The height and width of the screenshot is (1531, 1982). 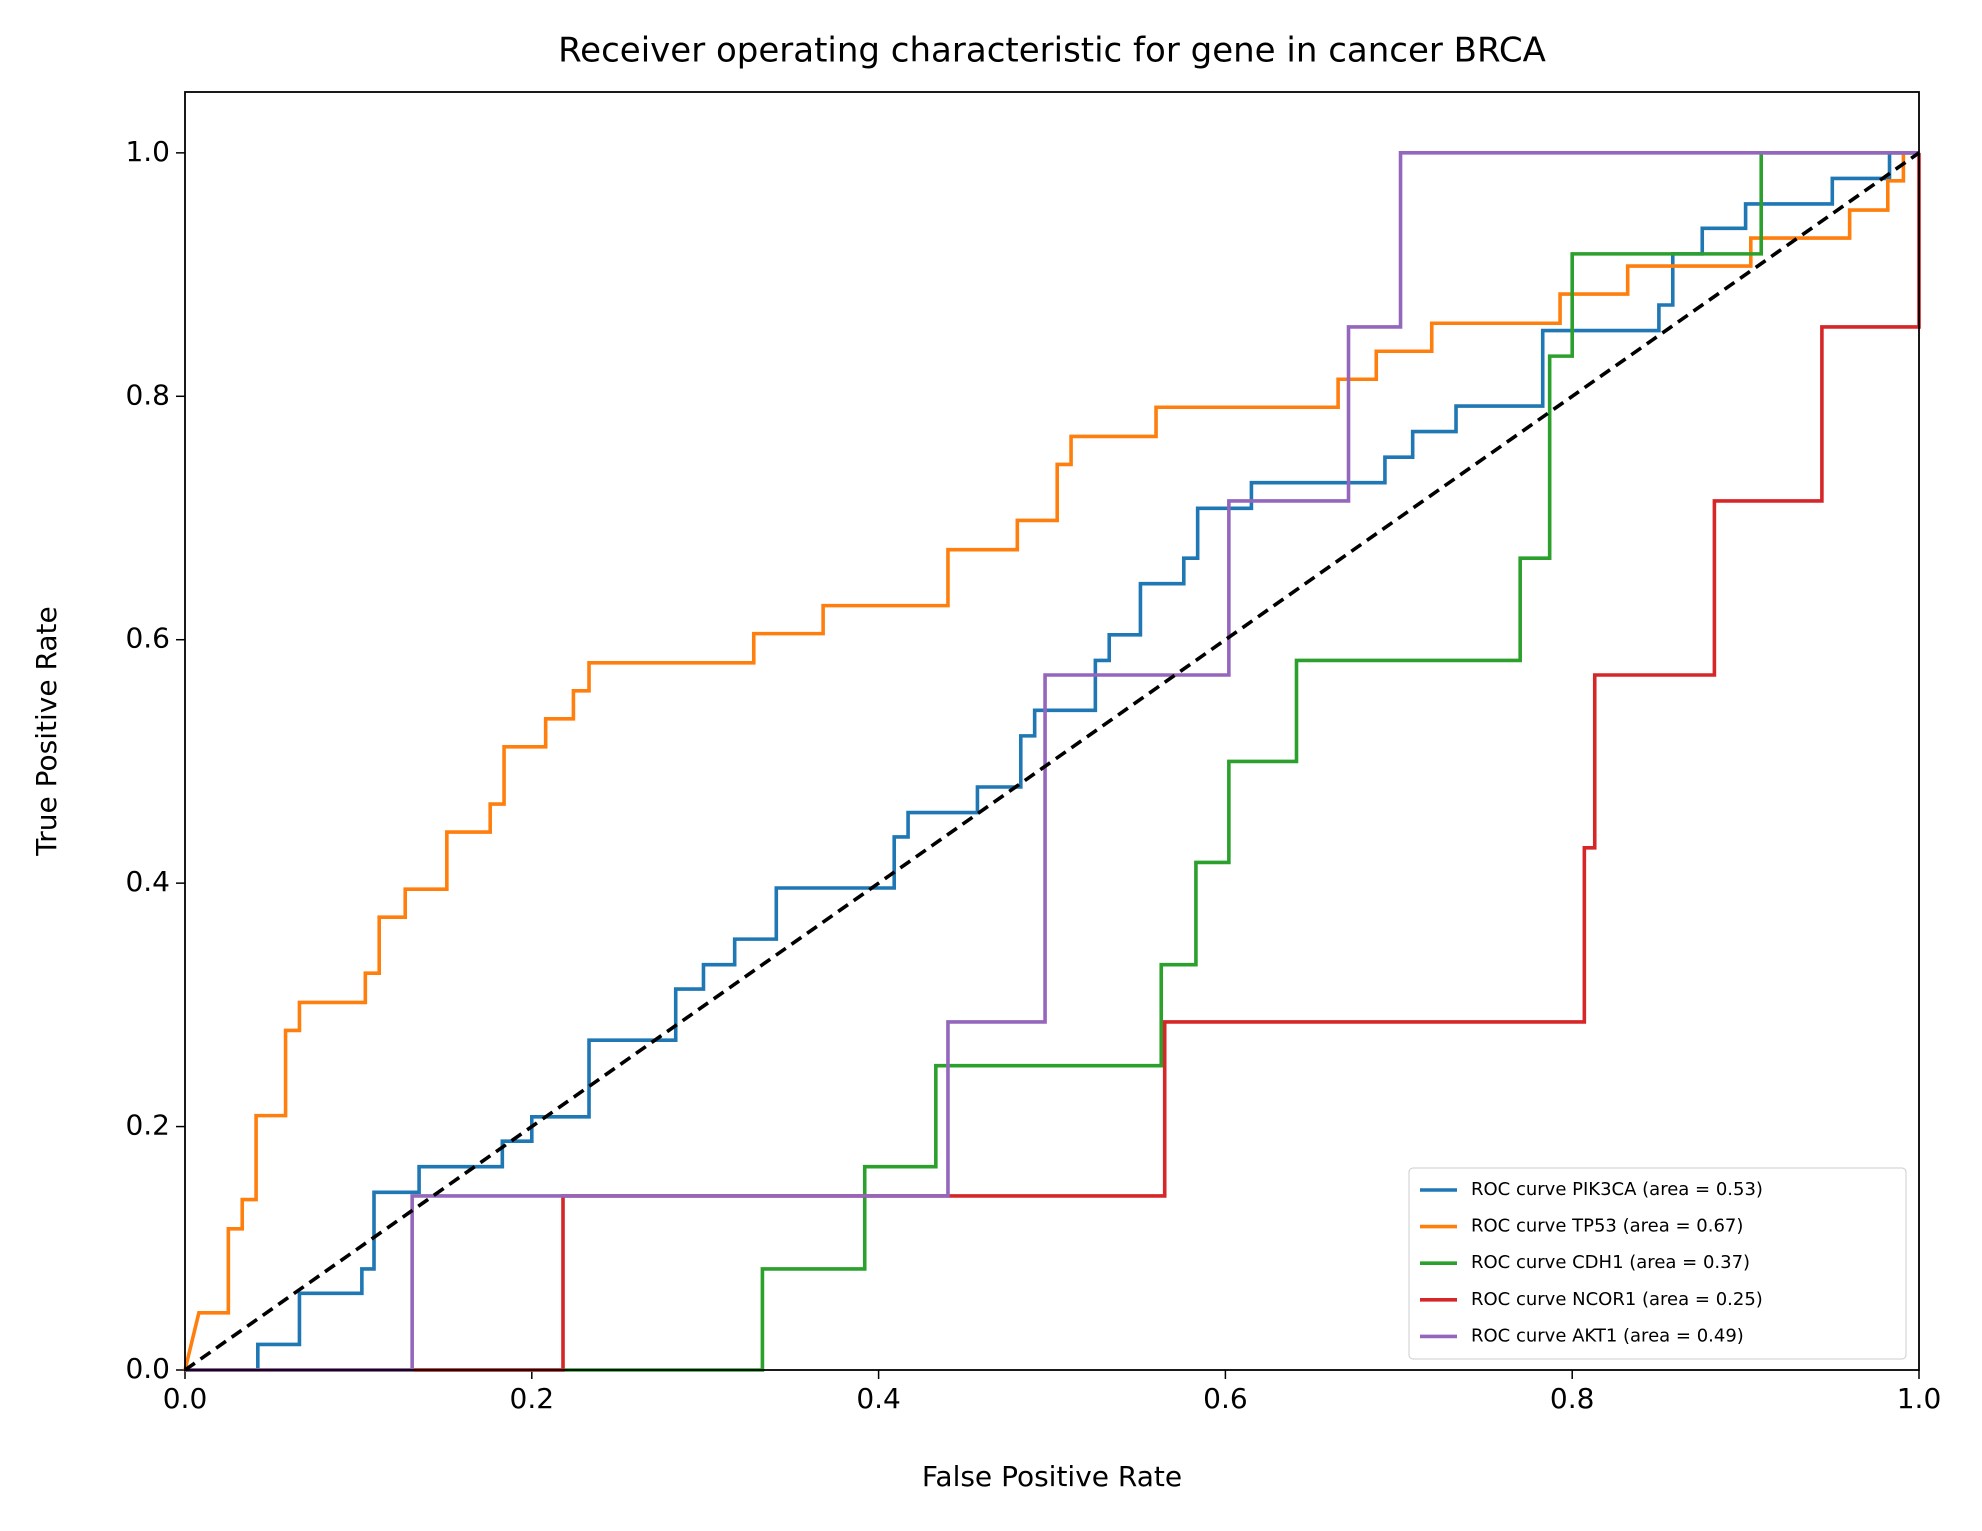 What do you see at coordinates (147, 1368) in the screenshot?
I see `y-tick-label: 0.0` at bounding box center [147, 1368].